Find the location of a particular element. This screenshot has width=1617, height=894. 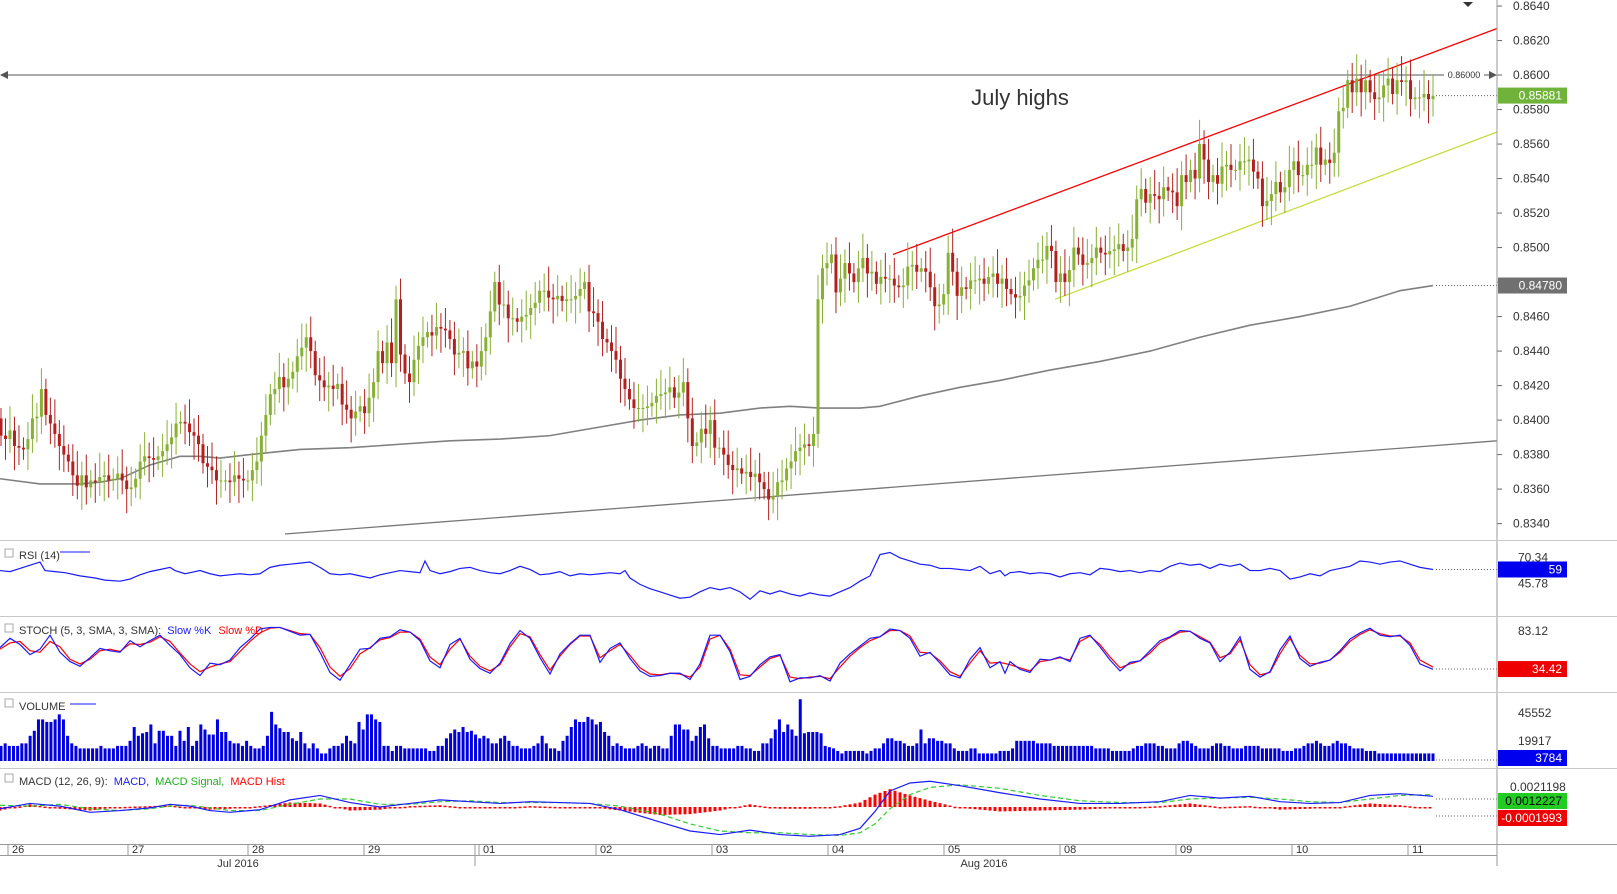

macd-hist-value-box: -0.0001993 is located at coordinates (1531, 818).